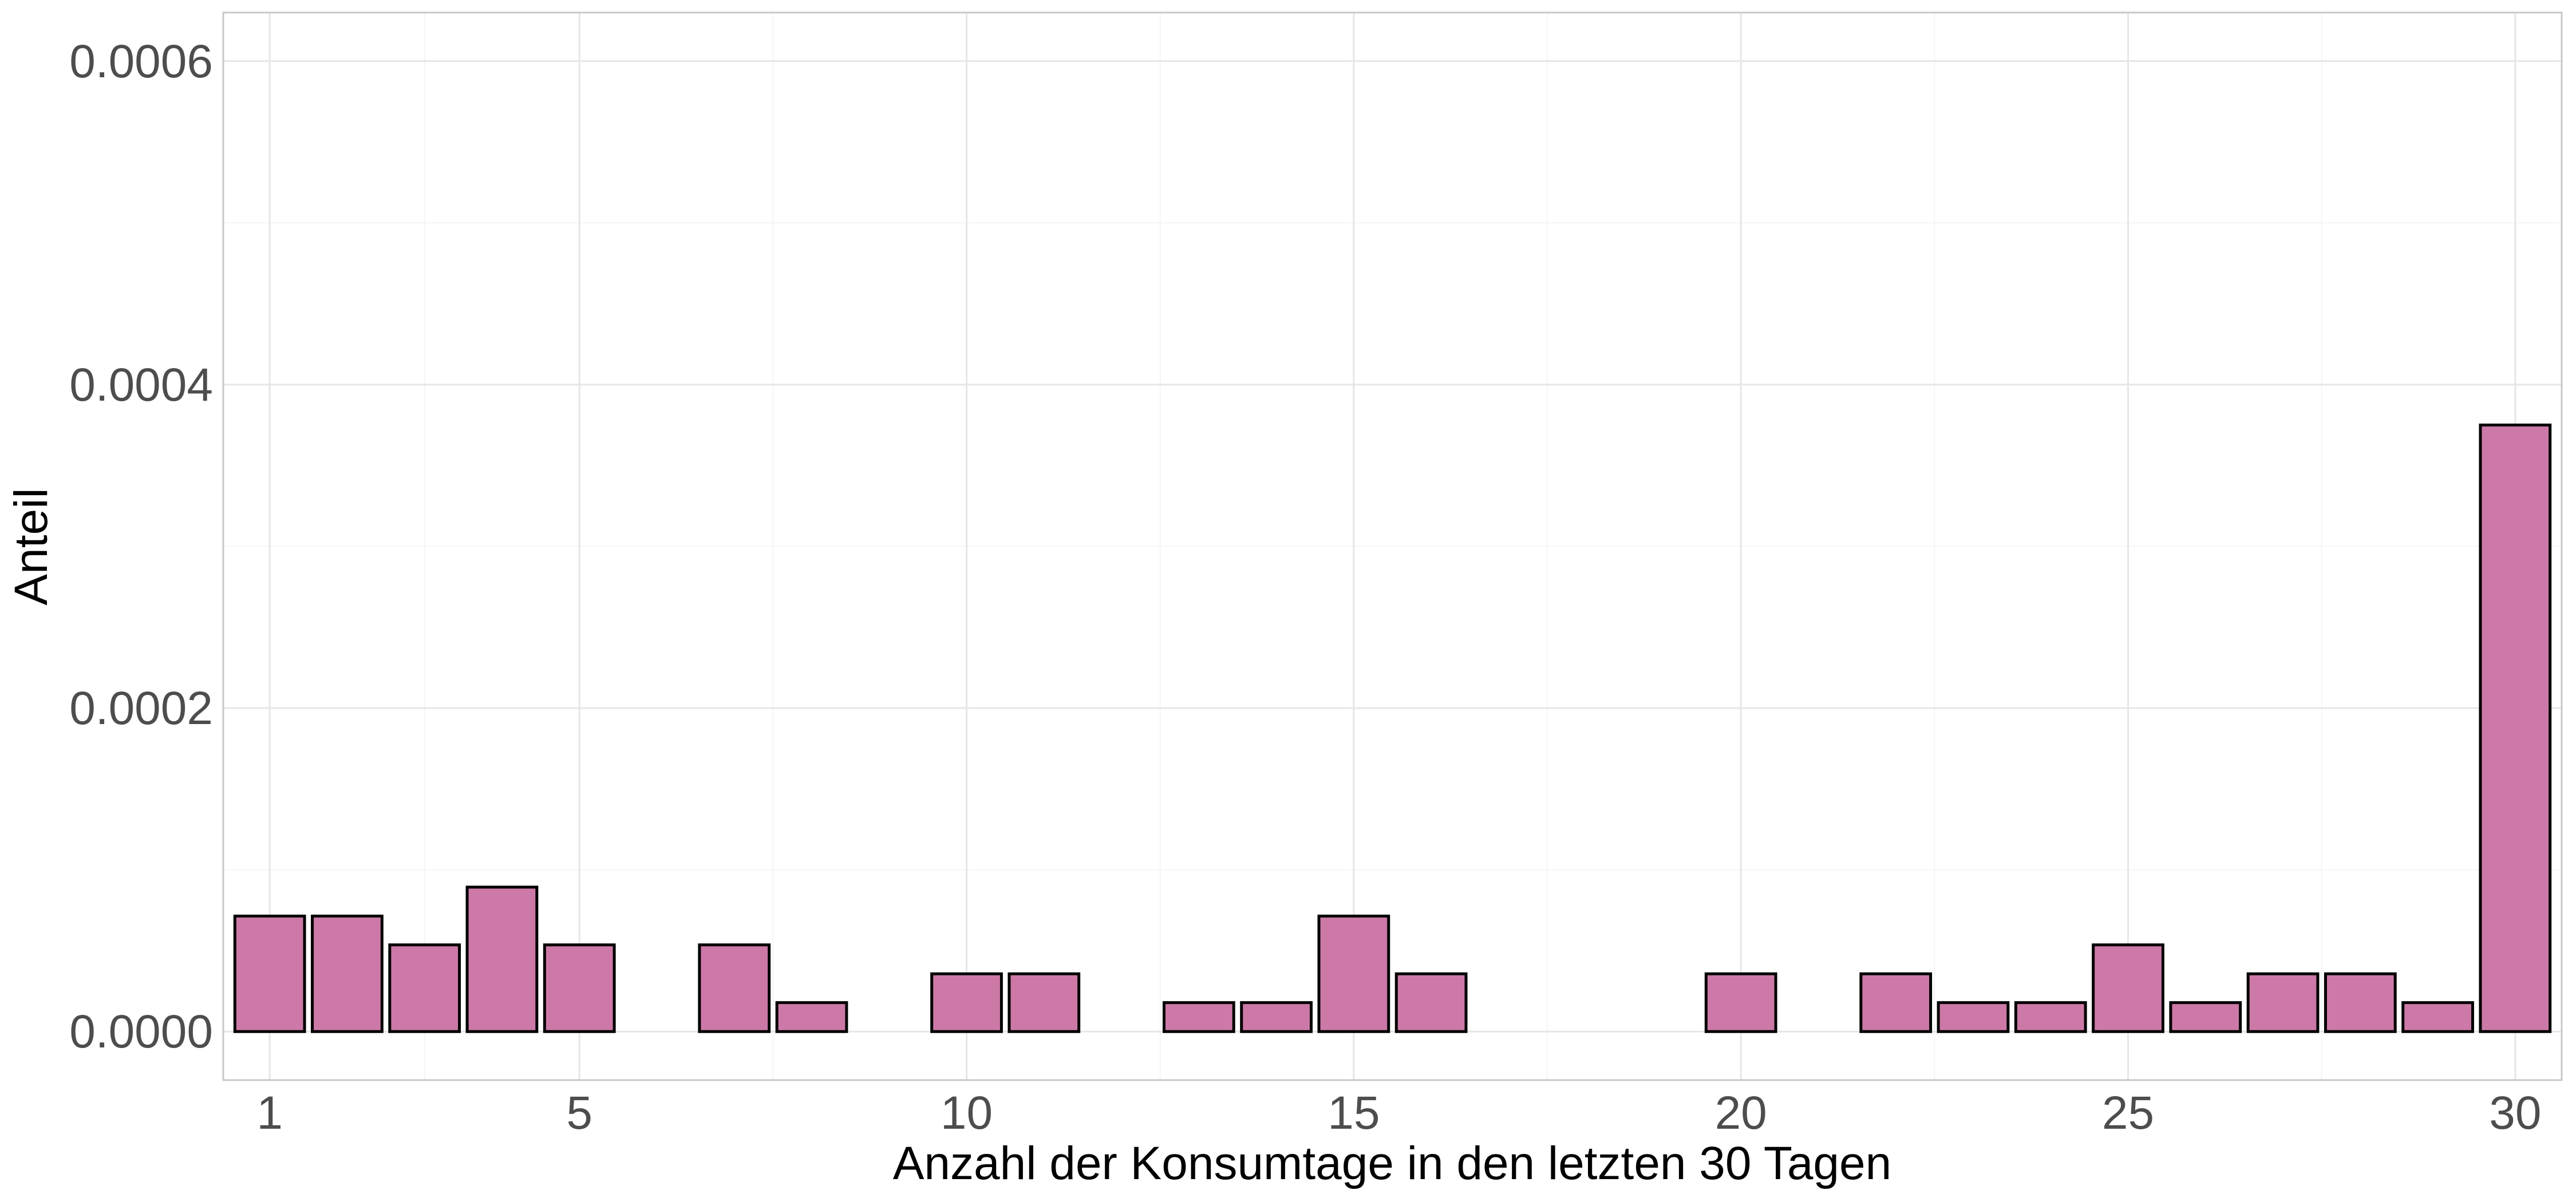 This screenshot has height=1202, width=2576. I want to click on y-tick-label: 0.0002, so click(141, 708).